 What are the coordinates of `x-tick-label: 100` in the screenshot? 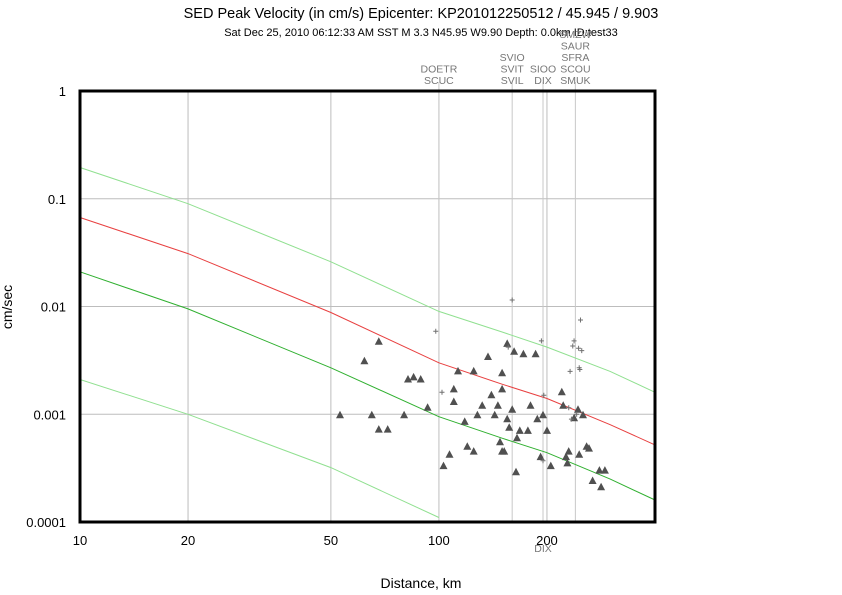 It's located at (439, 540).